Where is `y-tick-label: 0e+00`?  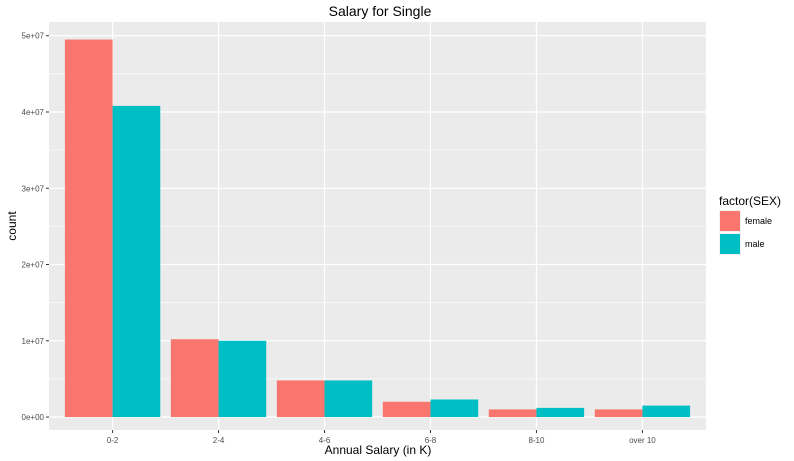 y-tick-label: 0e+00 is located at coordinates (33, 417).